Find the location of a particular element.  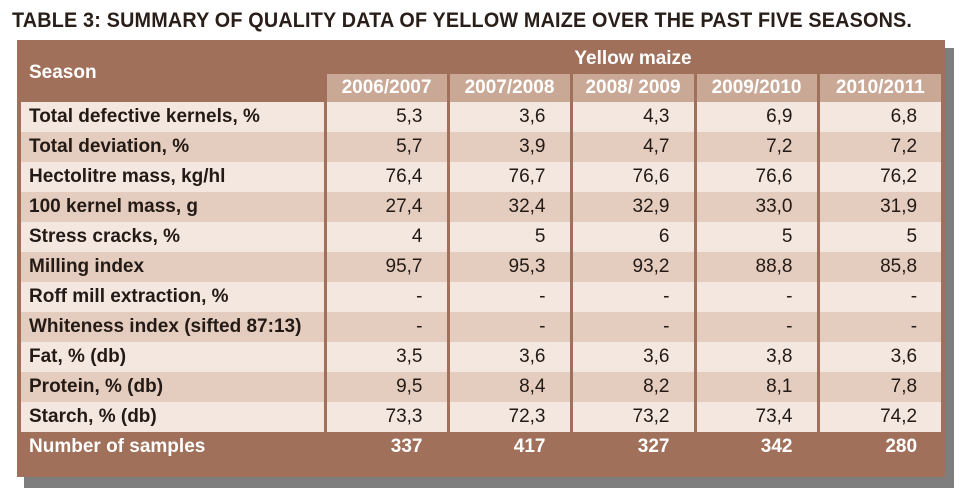

table-cell: 6,9 is located at coordinates (755, 117).